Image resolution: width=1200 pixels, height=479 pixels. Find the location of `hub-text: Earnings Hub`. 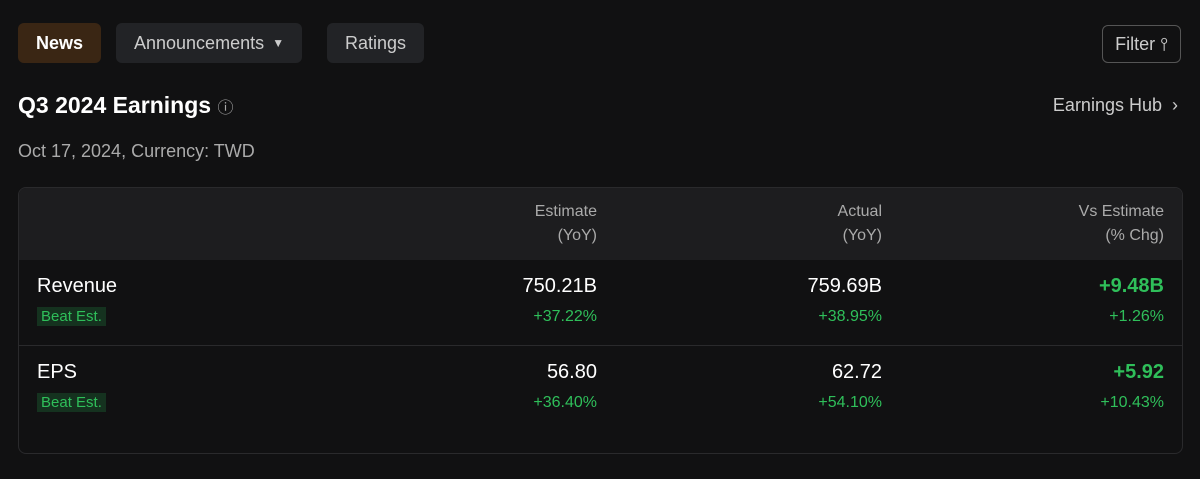

hub-text: Earnings Hub is located at coordinates (1107, 105).